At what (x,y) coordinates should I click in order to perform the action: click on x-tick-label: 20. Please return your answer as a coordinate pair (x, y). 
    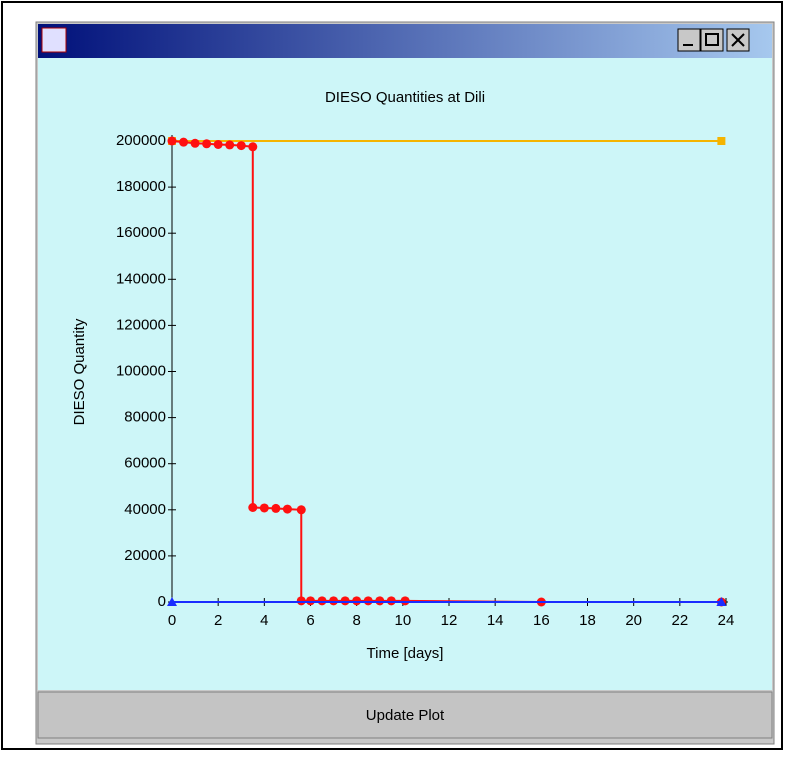
    Looking at the image, I should click on (633, 620).